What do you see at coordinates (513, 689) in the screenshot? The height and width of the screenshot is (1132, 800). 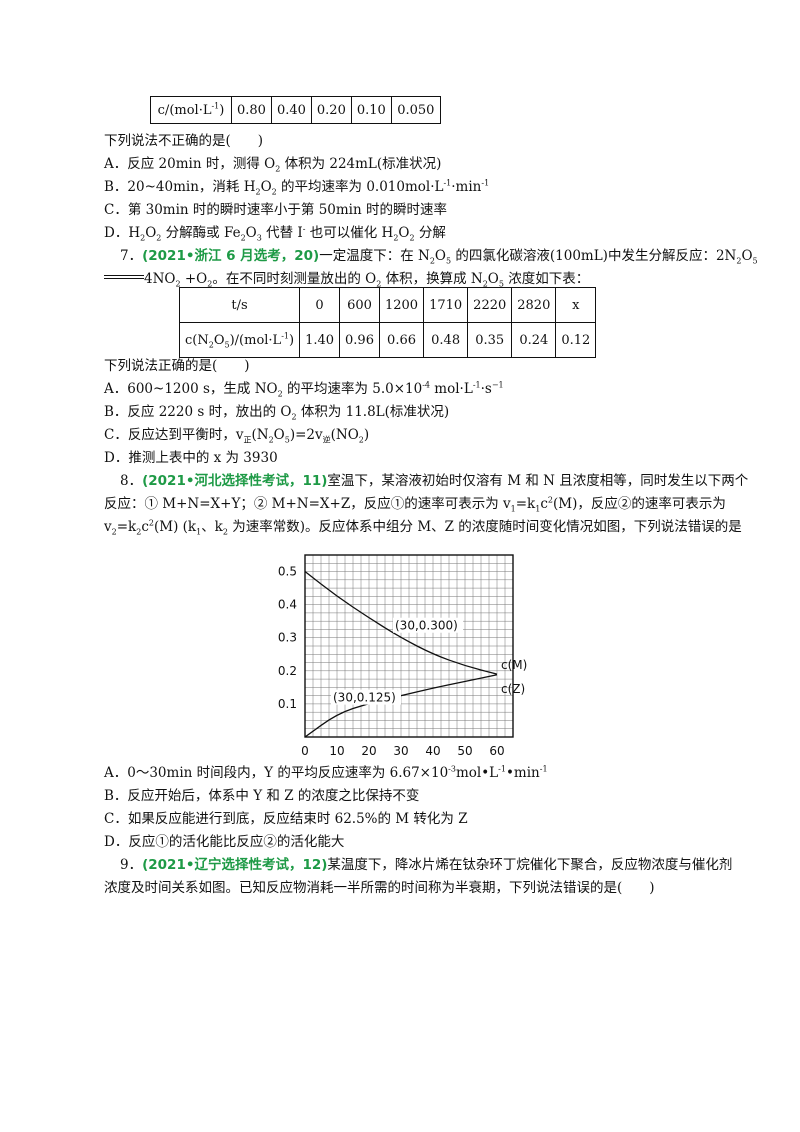 I see `series-label: c(Z)` at bounding box center [513, 689].